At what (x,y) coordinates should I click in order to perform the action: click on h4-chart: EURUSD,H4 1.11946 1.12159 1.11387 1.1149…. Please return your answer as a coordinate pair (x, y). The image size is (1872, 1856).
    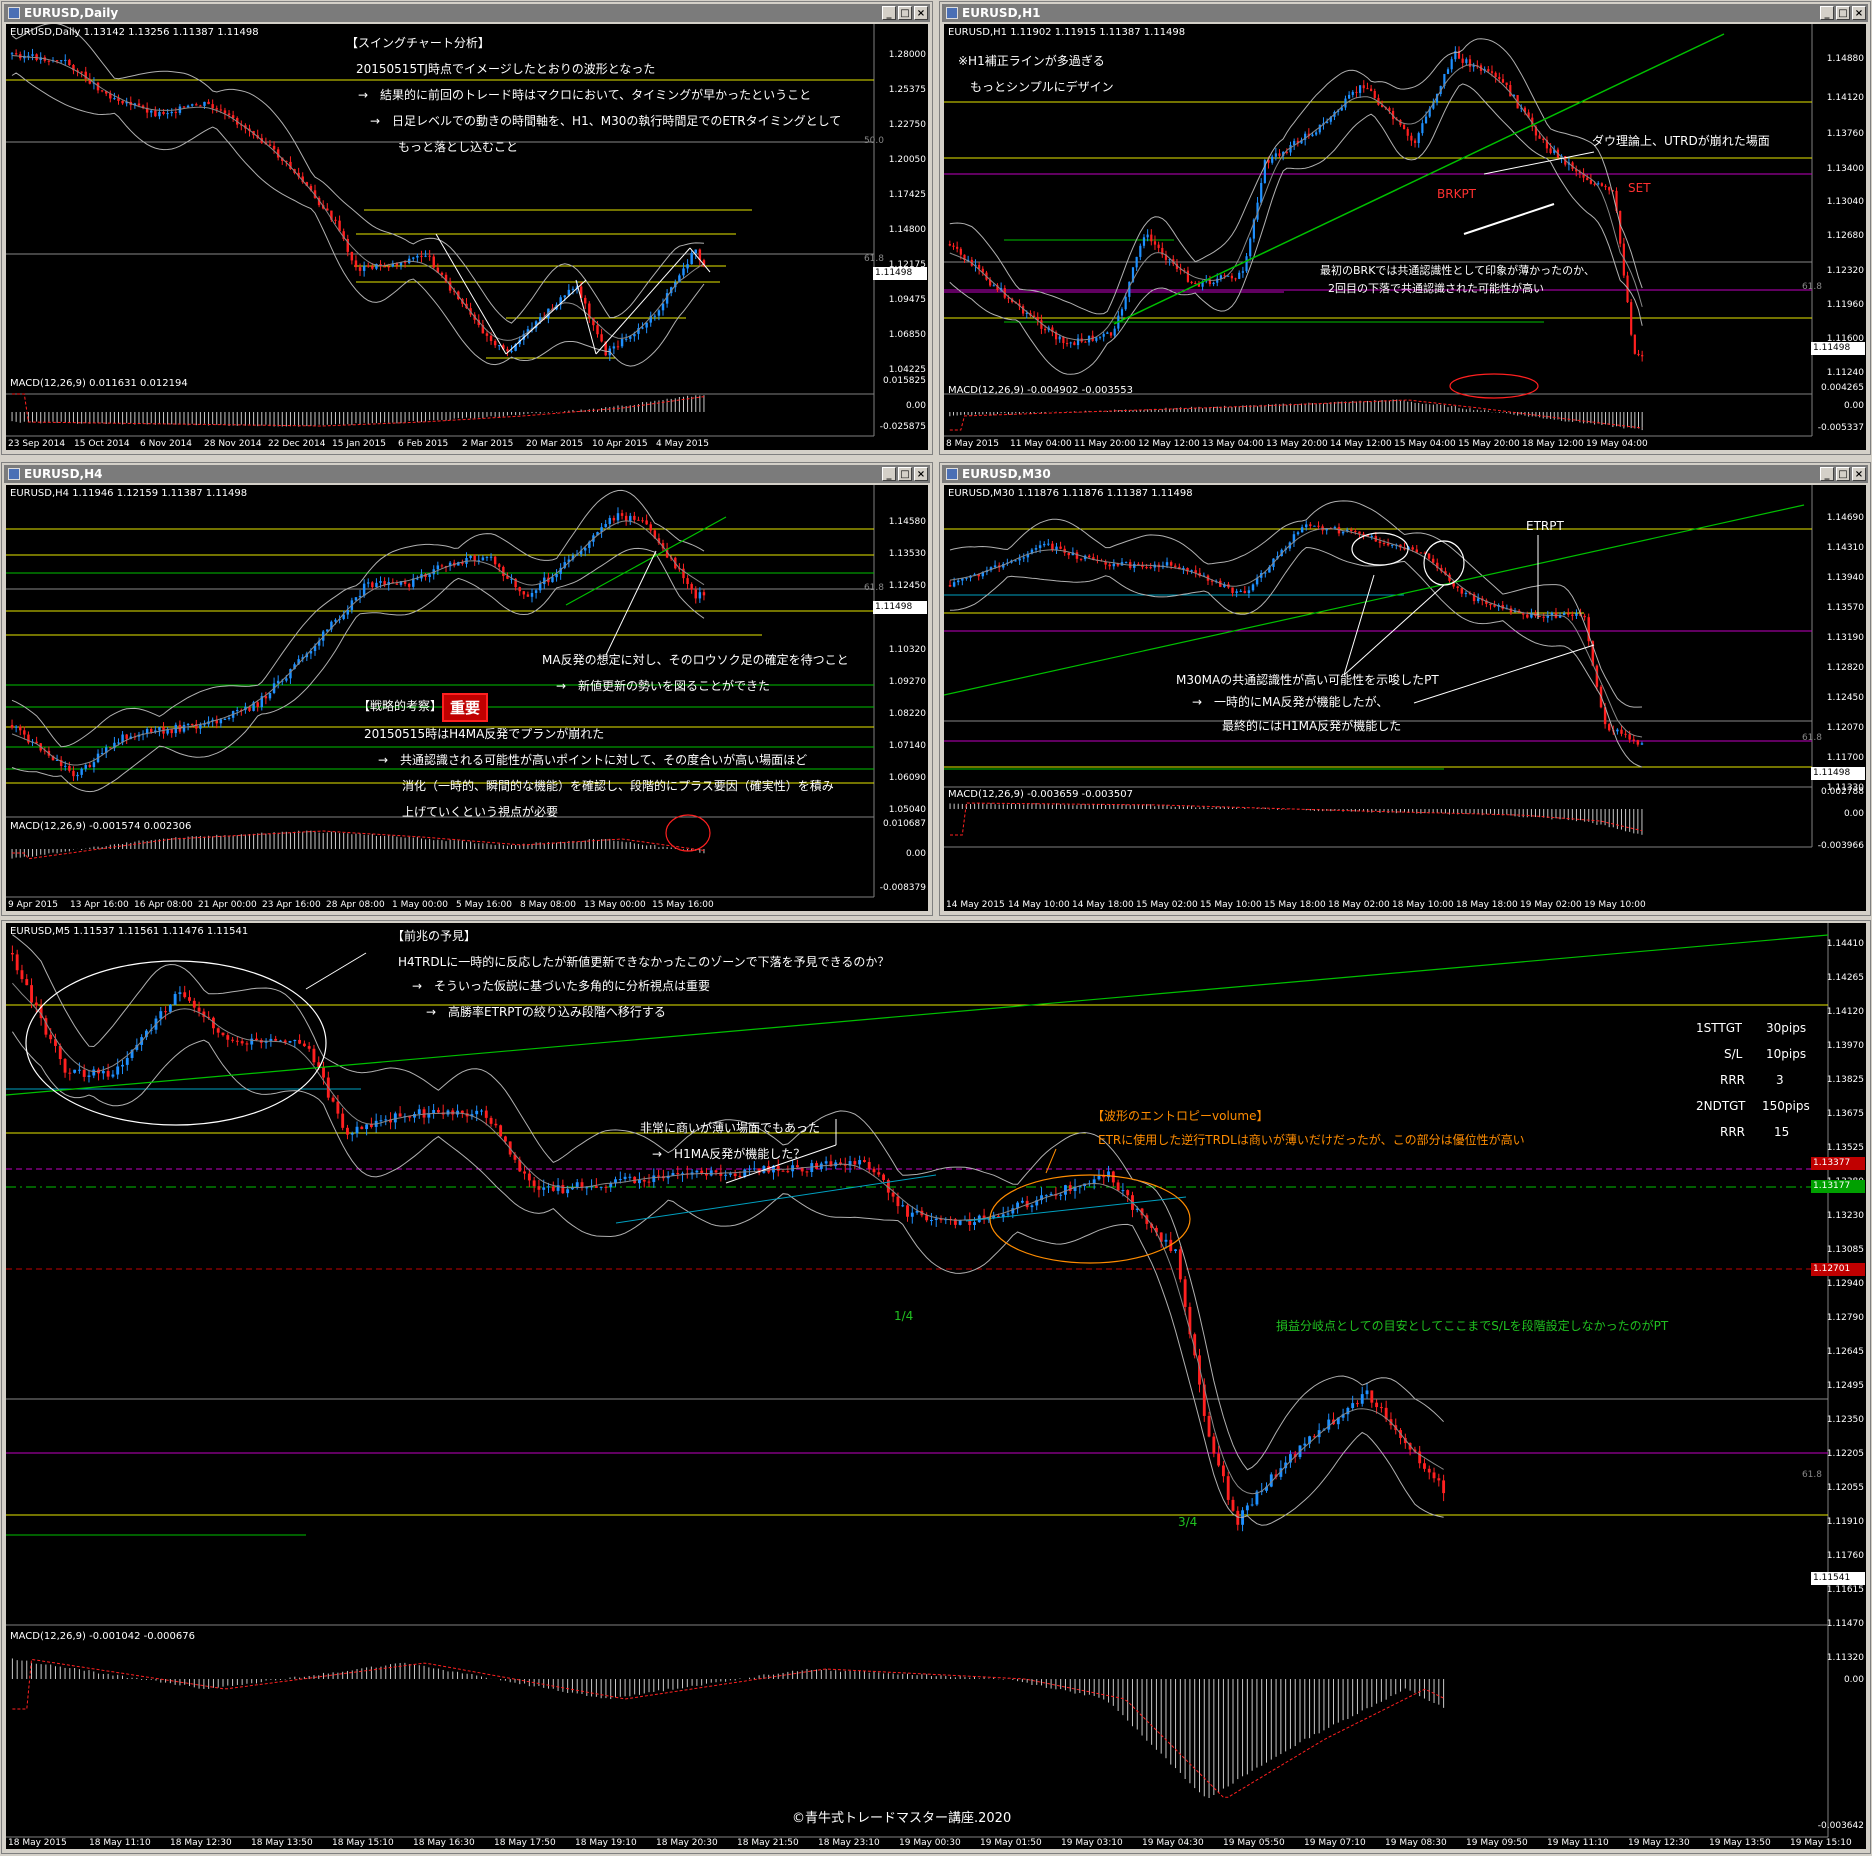
    Looking at the image, I should click on (467, 698).